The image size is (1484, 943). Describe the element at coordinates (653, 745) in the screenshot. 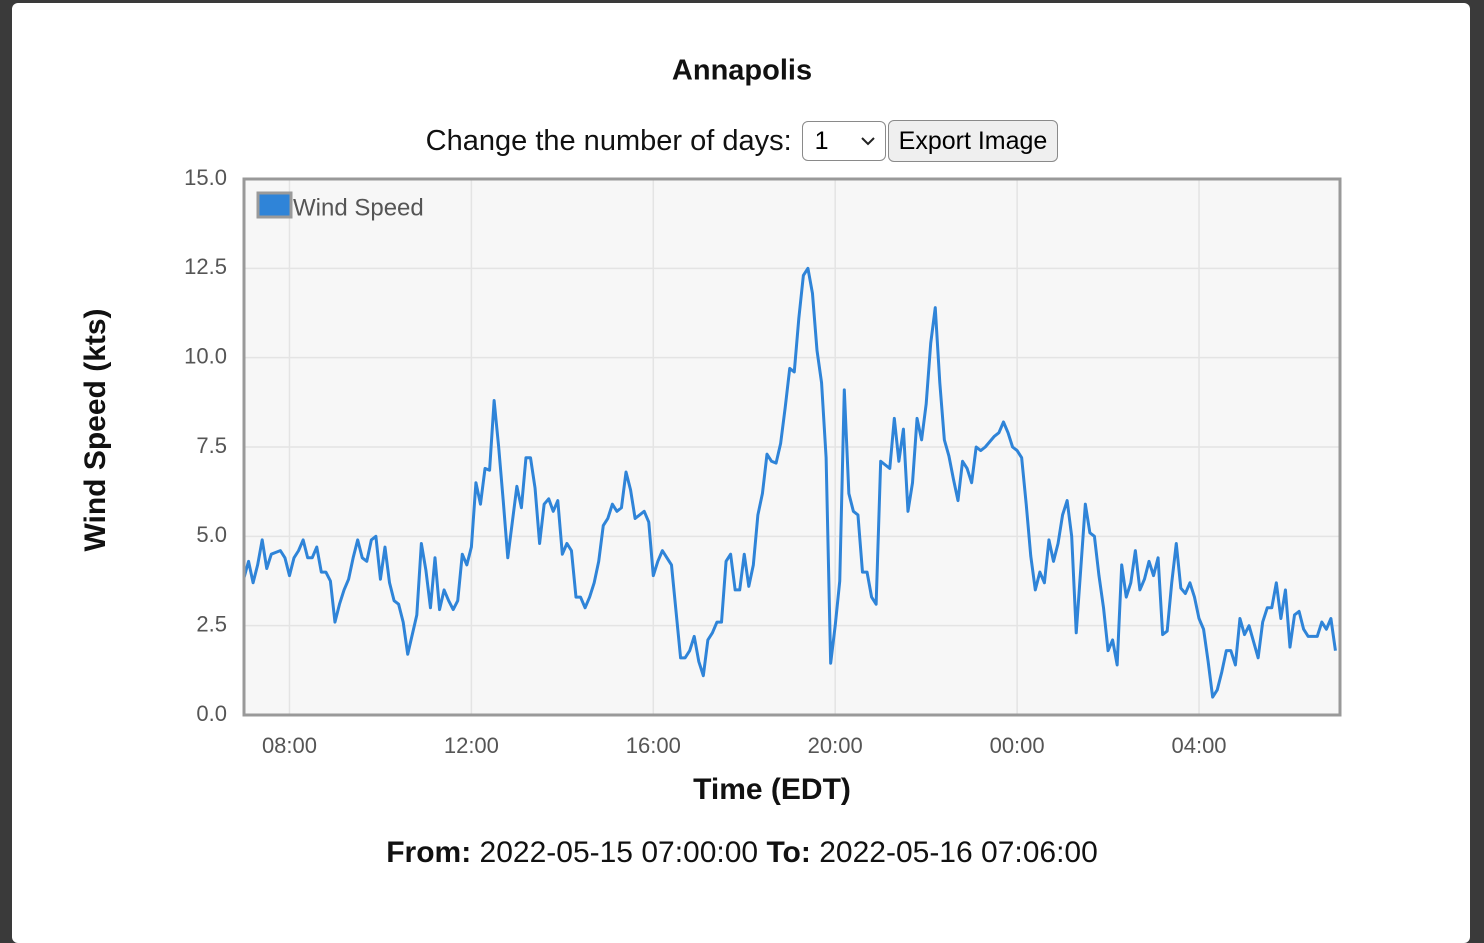

I see `x-tick-label: 16:00` at that location.